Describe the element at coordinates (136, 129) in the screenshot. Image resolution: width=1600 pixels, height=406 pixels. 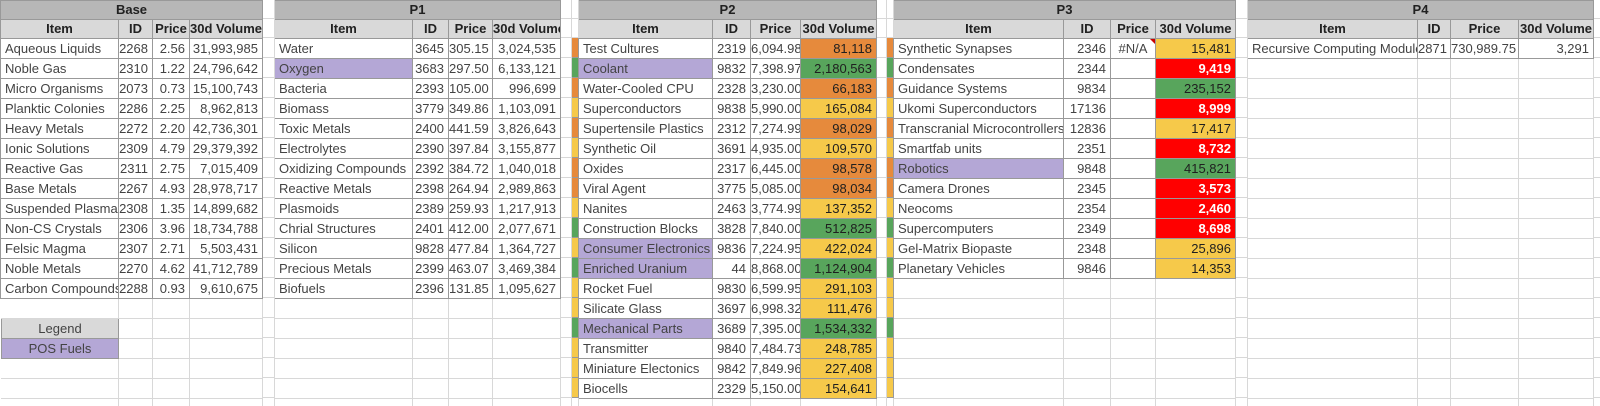
I see `cell-id: 2272` at that location.